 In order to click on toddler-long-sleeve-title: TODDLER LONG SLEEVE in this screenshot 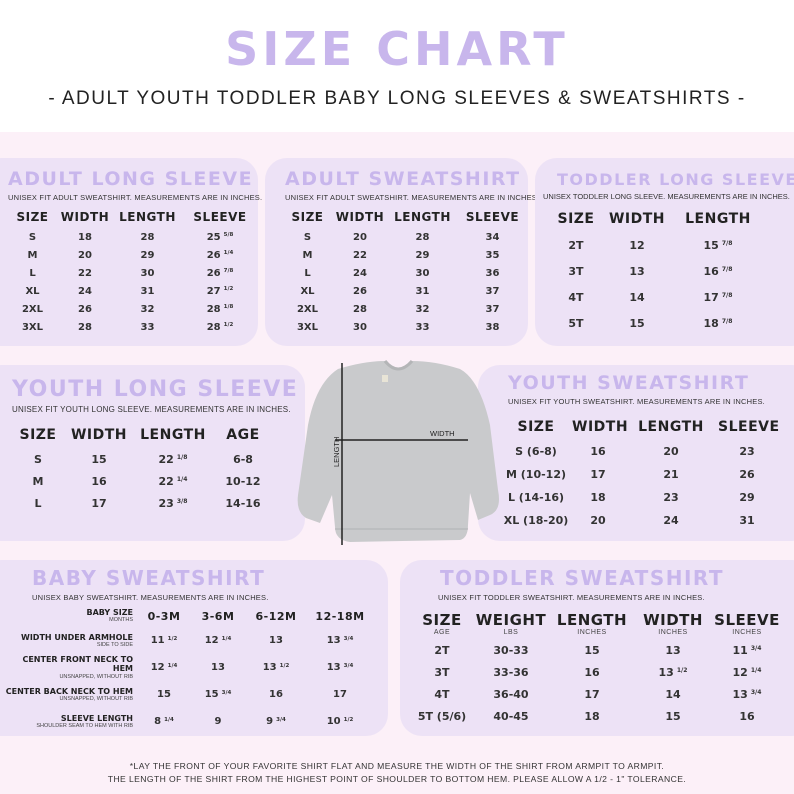, I will do `click(675, 179)`.